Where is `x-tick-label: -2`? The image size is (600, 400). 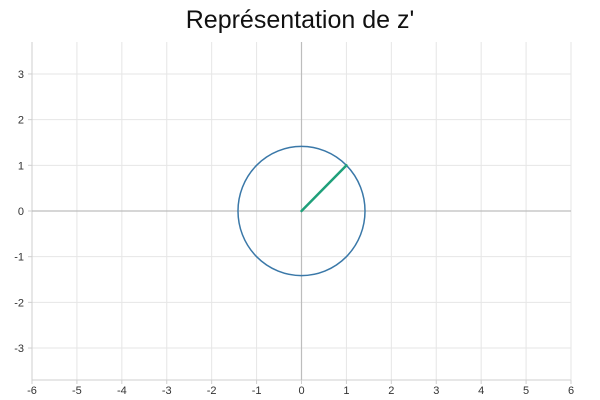
x-tick-label: -2 is located at coordinates (212, 391).